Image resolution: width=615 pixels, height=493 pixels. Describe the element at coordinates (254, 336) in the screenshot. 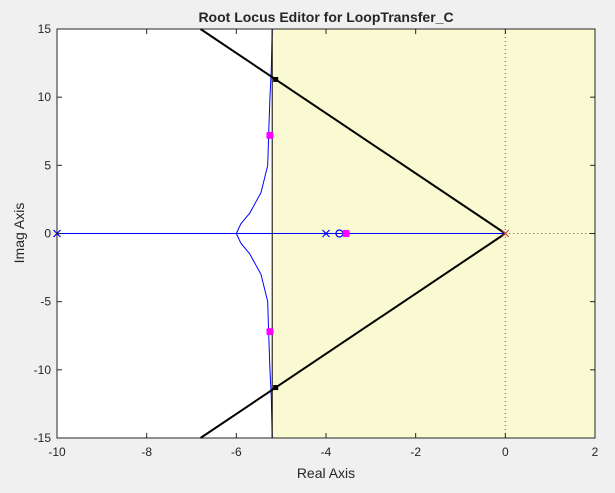

I see `locus-branch-lower` at that location.